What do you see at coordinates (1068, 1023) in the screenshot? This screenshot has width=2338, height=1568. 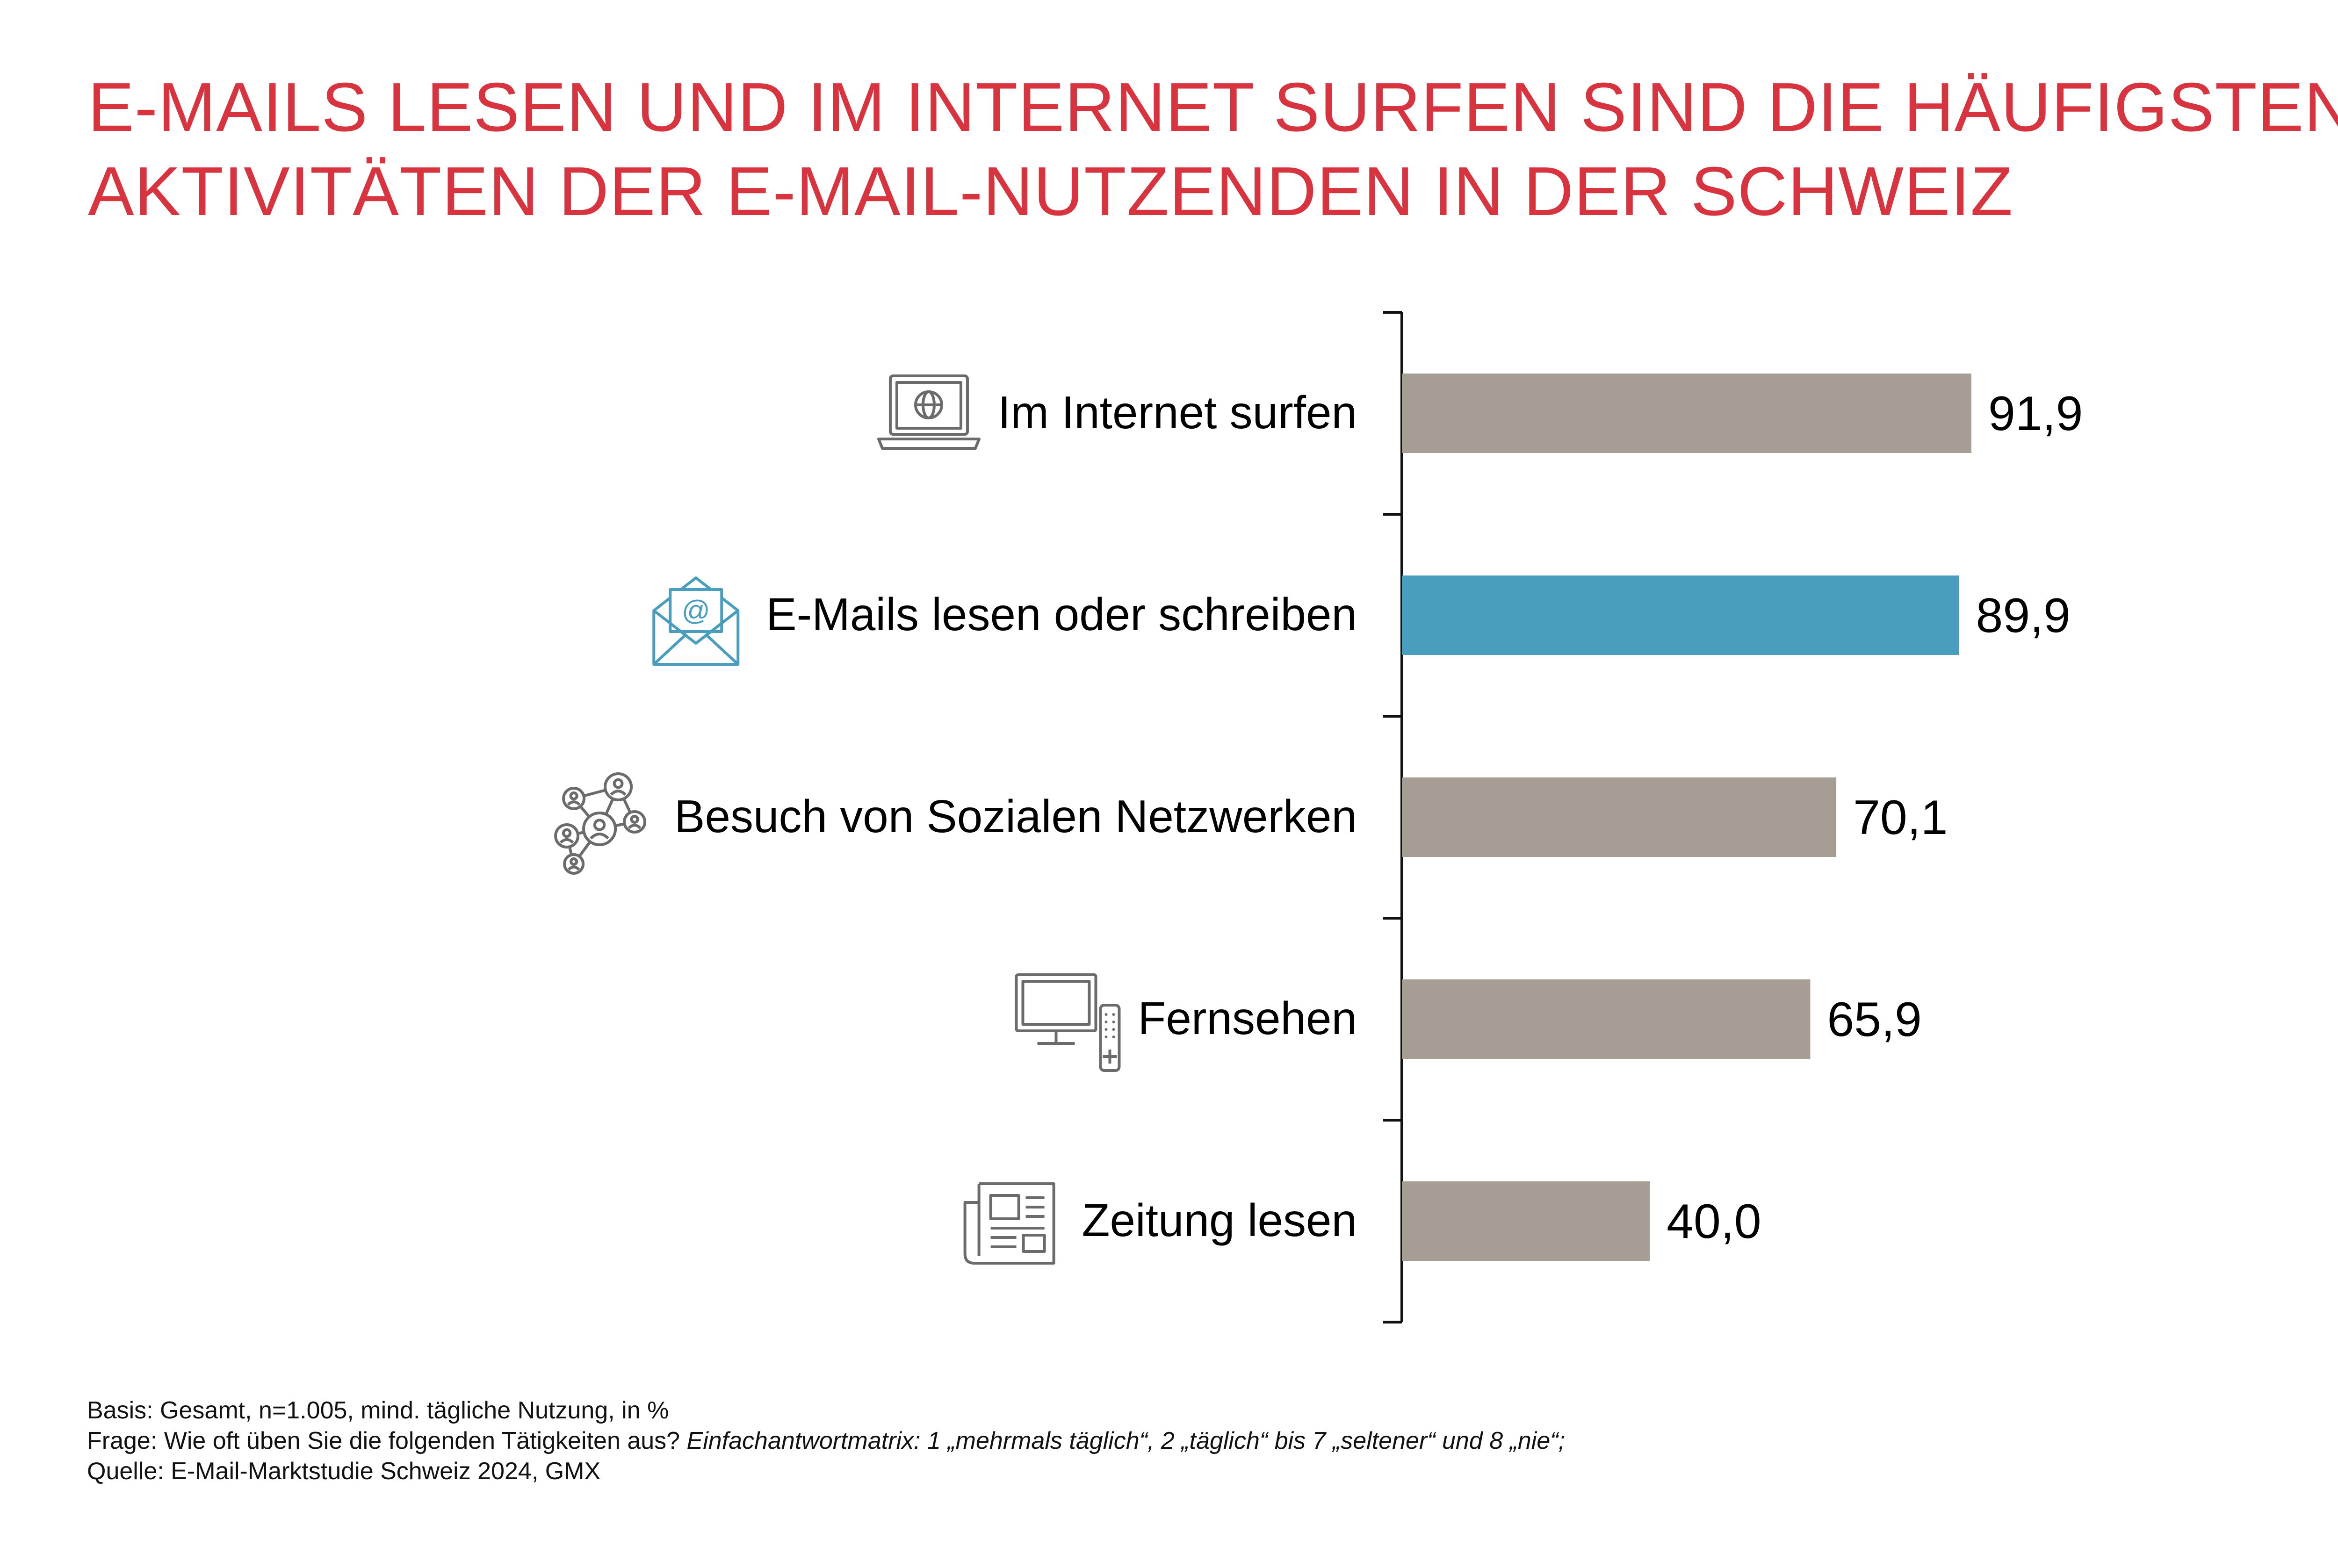 I see `tv-remote-icon` at bounding box center [1068, 1023].